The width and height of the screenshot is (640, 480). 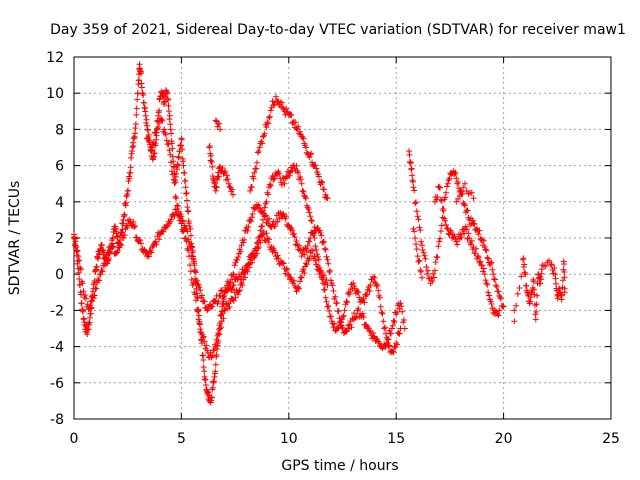 What do you see at coordinates (59, 275) in the screenshot?
I see `y-tick-label: 0` at bounding box center [59, 275].